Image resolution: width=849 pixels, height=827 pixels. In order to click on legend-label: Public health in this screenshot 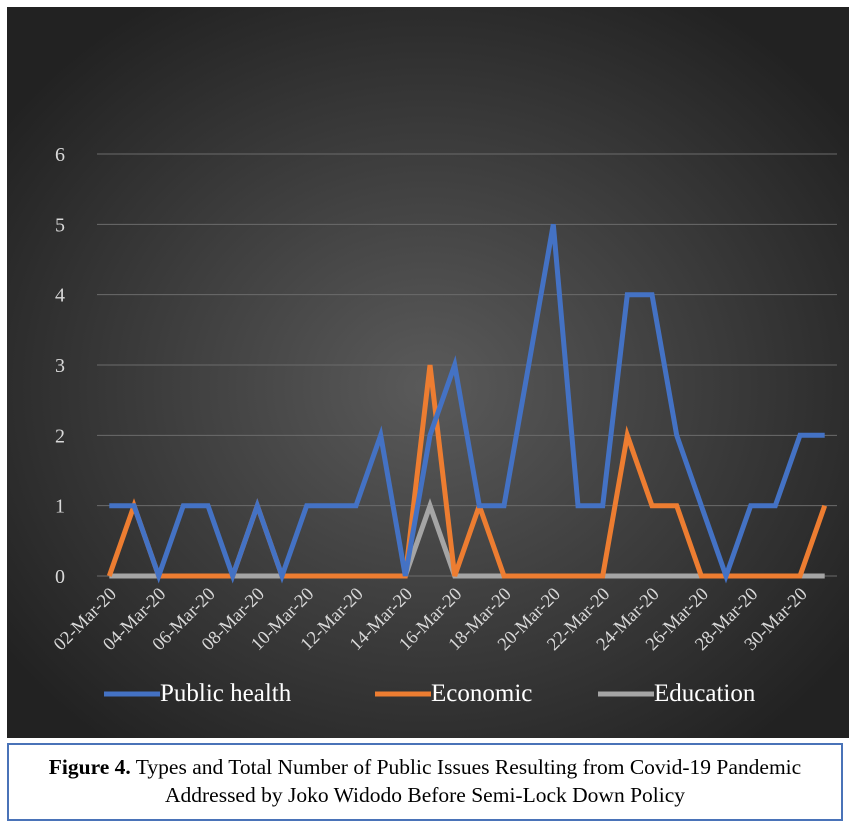, I will do `click(226, 693)`.